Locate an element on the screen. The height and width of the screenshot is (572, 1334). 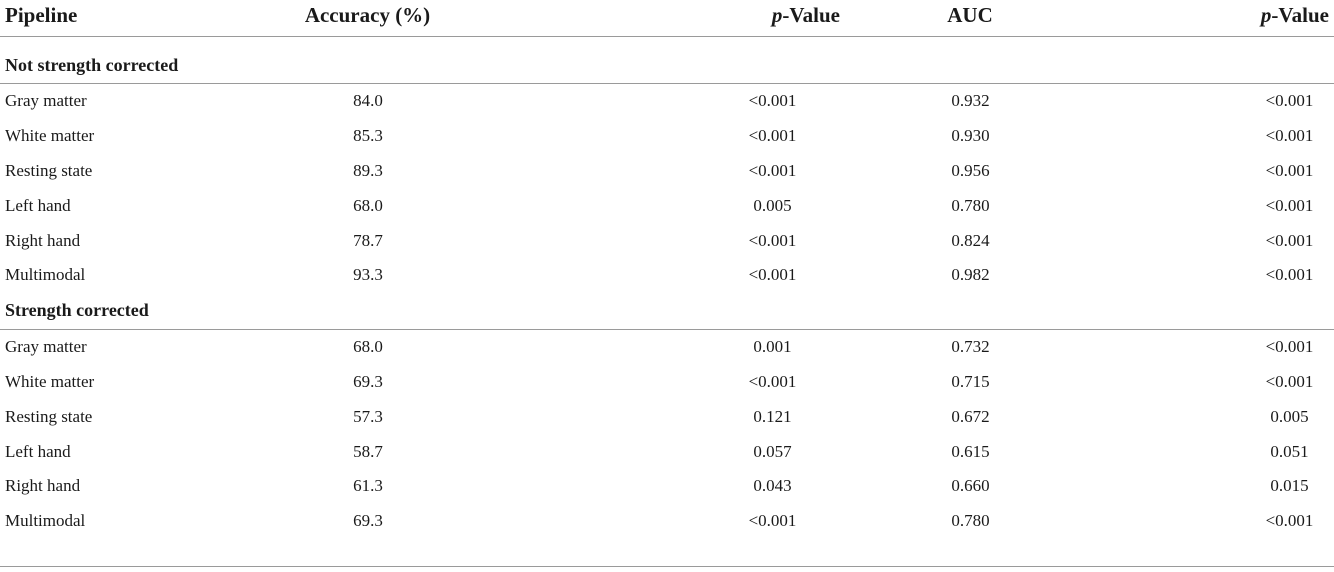
section-title: Strength corrected is located at coordinates (667, 311).